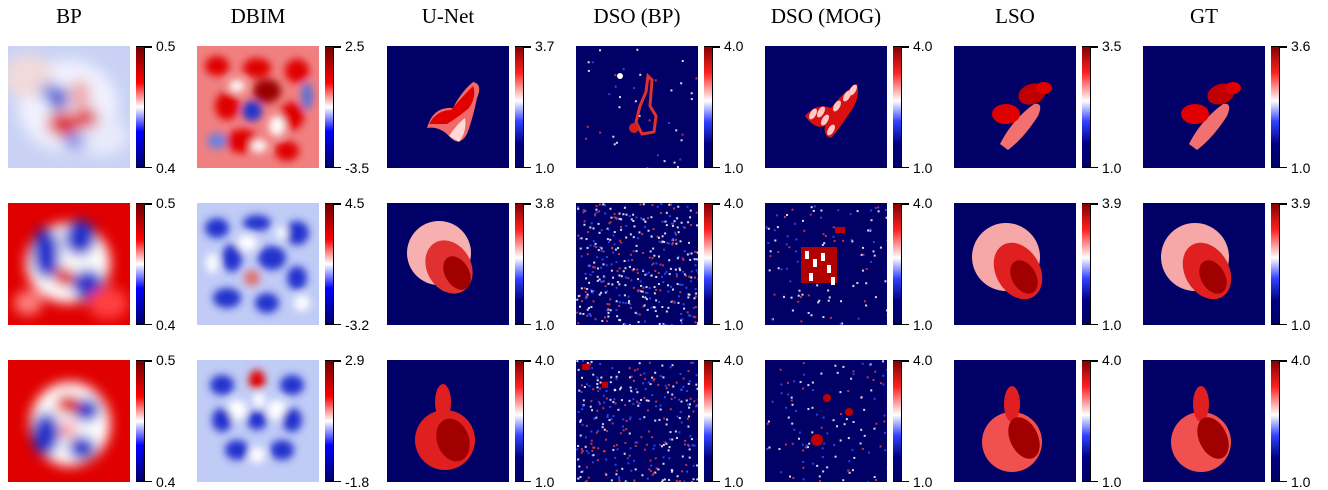 The width and height of the screenshot is (1328, 490). Describe the element at coordinates (354, 46) in the screenshot. I see `colorbar-max-label: 2.5` at that location.